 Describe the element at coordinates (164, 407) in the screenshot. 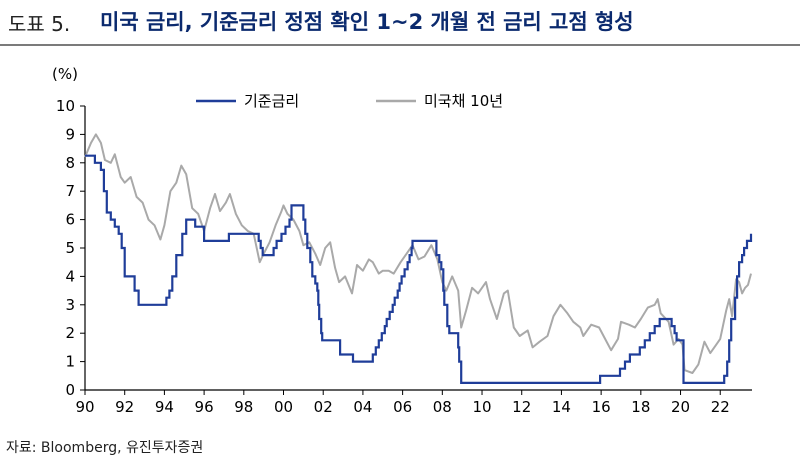

I see `x-tick-label: 94` at that location.